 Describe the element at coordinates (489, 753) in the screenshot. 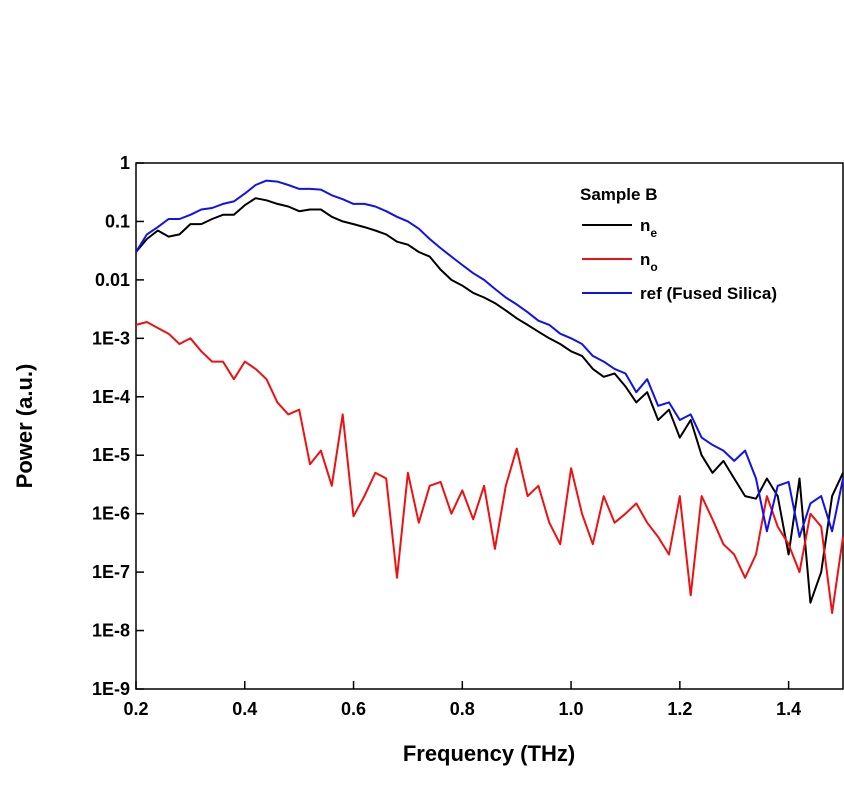

I see `x-axis-title: Frequency (THz)` at that location.